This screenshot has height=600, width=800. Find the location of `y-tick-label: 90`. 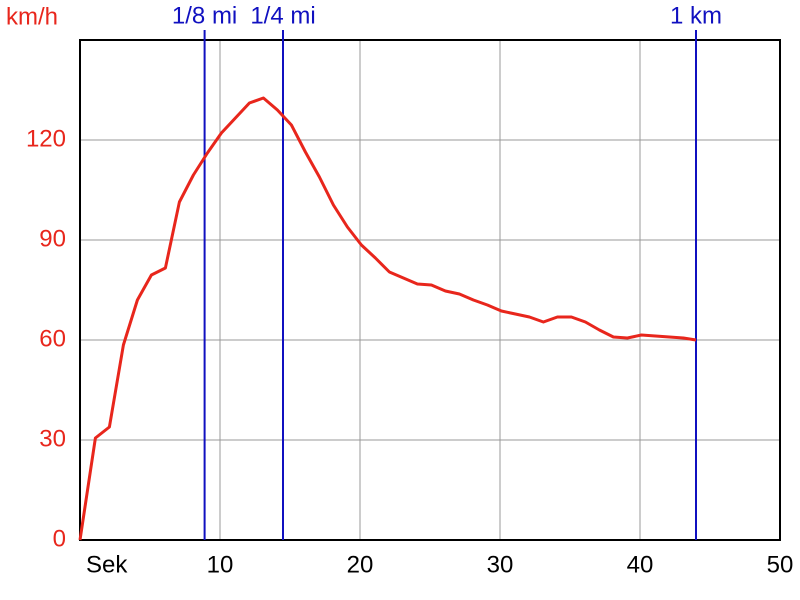

y-tick-label: 90 is located at coordinates (52, 238).